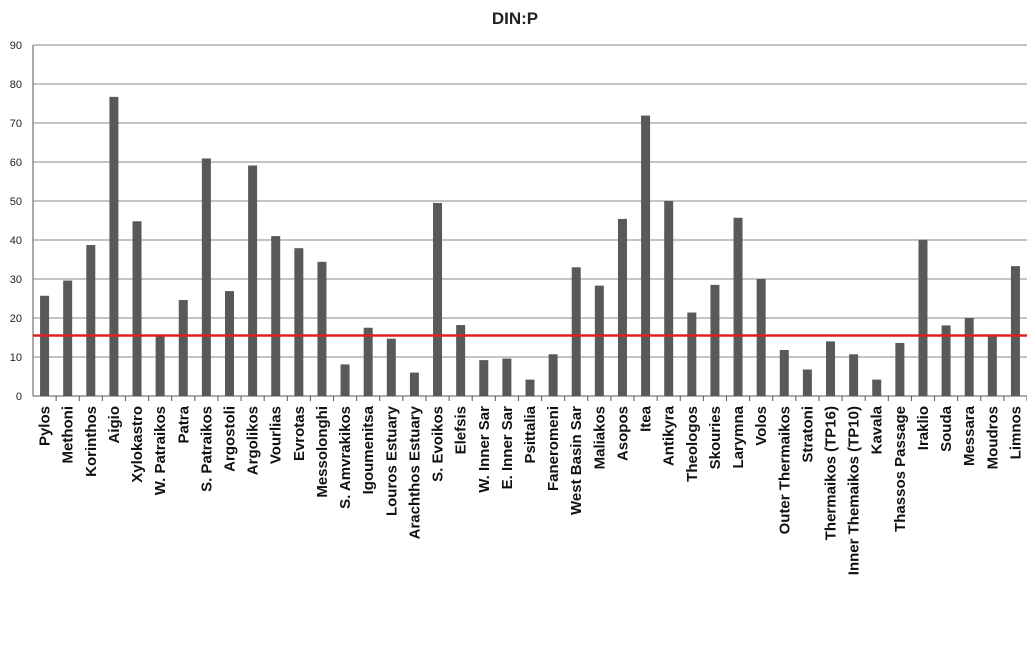 The image size is (1027, 660). Describe the element at coordinates (784, 470) in the screenshot. I see `x-tick-label: Outer Thermaikos` at that location.